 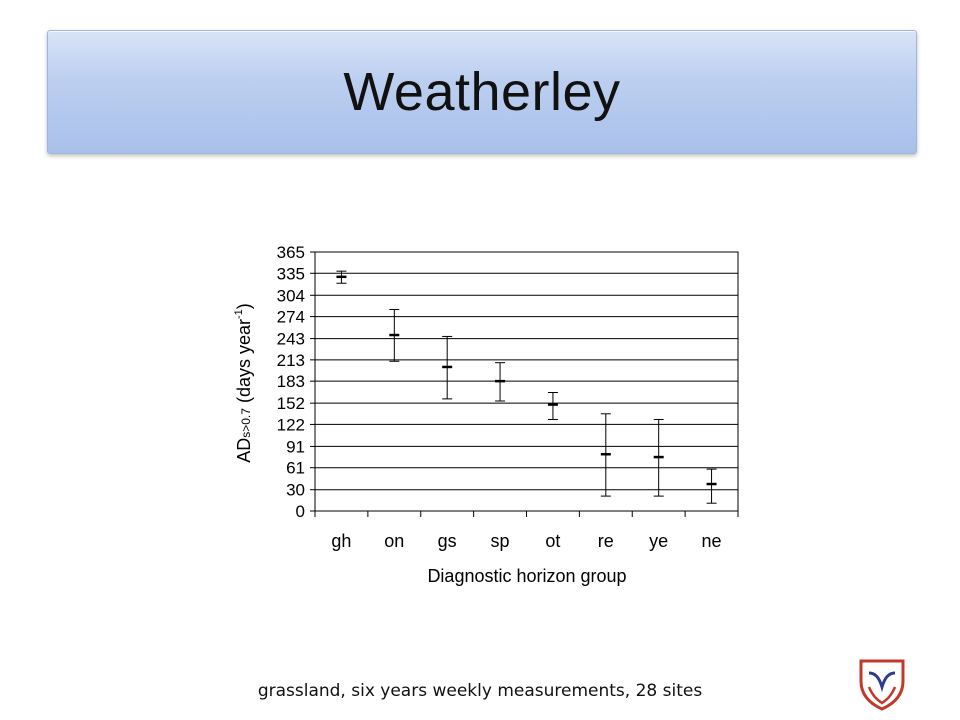 What do you see at coordinates (658, 541) in the screenshot?
I see `x-tick-label: ye` at bounding box center [658, 541].